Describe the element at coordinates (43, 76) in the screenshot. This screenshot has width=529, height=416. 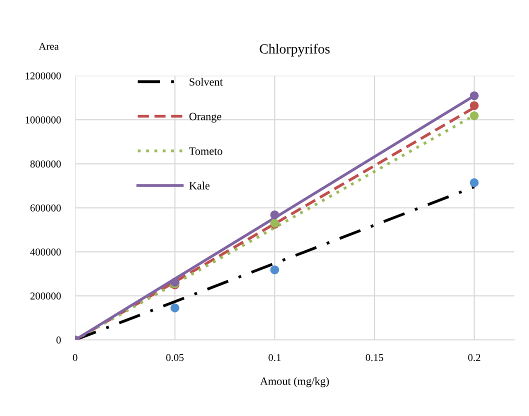
I see `y-tick-label: 1200000` at that location.